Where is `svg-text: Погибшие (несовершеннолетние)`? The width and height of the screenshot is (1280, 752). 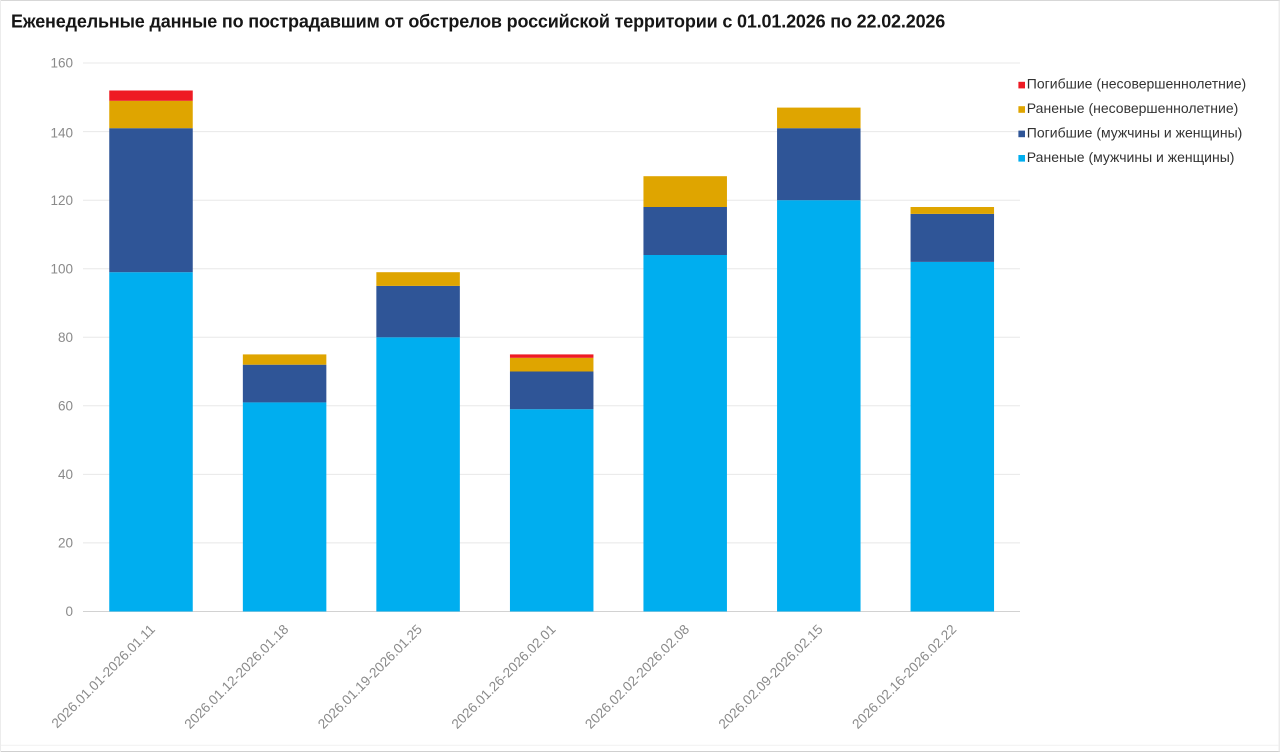
svg-text: Погибшие (несовершеннолетние) is located at coordinates (1136, 84).